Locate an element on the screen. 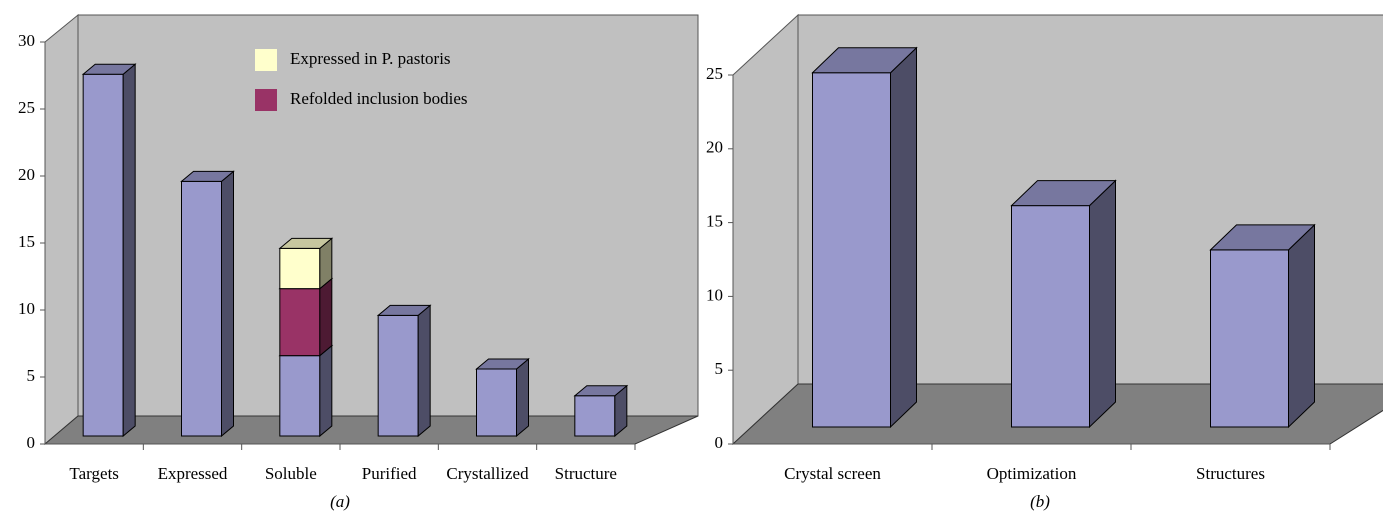 This screenshot has height=516, width=1383. legend-label: Refolded inclusion bodies is located at coordinates (379, 98).